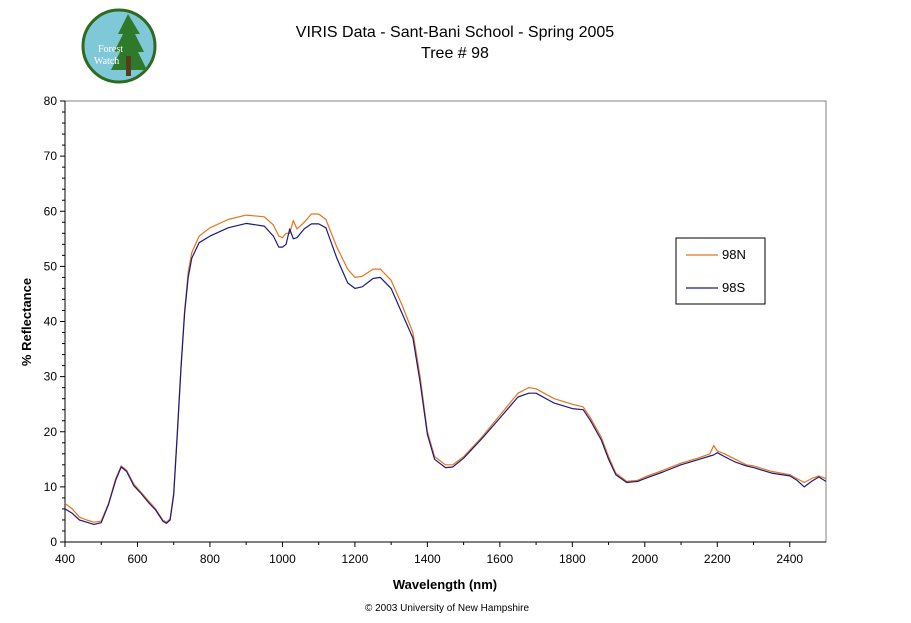 The image size is (911, 623). What do you see at coordinates (51, 377) in the screenshot?
I see `y-tick-label: 30` at bounding box center [51, 377].